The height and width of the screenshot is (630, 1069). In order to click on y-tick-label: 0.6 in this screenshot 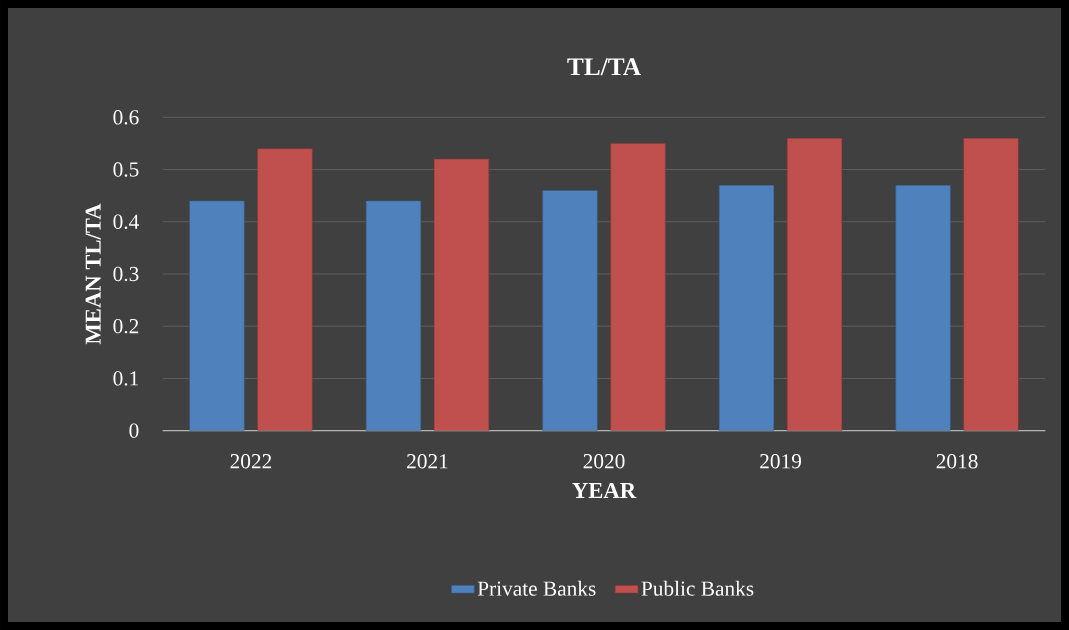, I will do `click(126, 117)`.